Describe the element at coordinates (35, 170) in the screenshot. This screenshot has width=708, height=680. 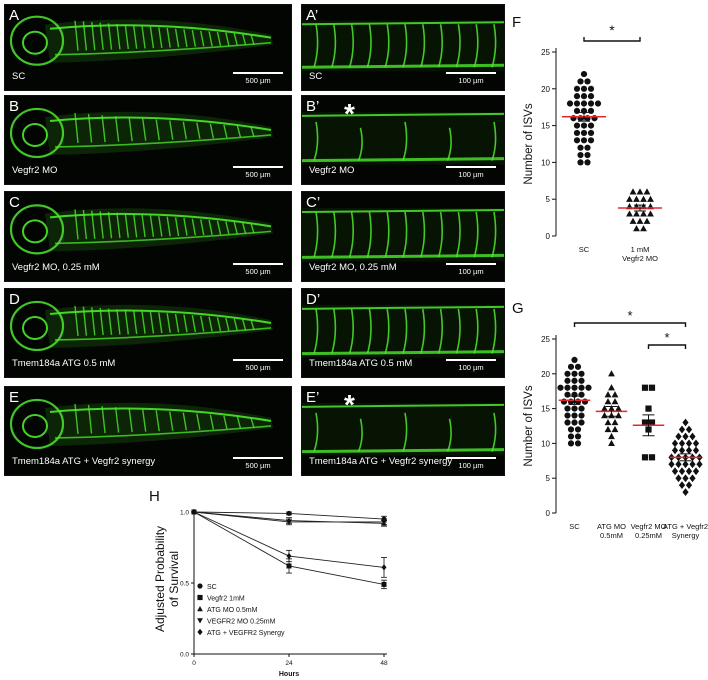
I see `condition-label: Vegfr2 MO` at that location.